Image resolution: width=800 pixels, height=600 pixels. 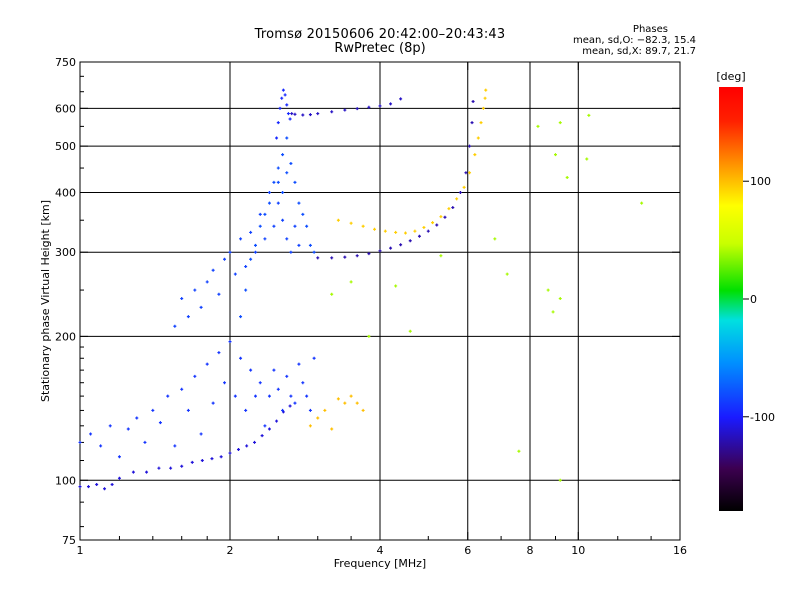 What do you see at coordinates (578, 550) in the screenshot?
I see `x-tick-label: 10` at bounding box center [578, 550].